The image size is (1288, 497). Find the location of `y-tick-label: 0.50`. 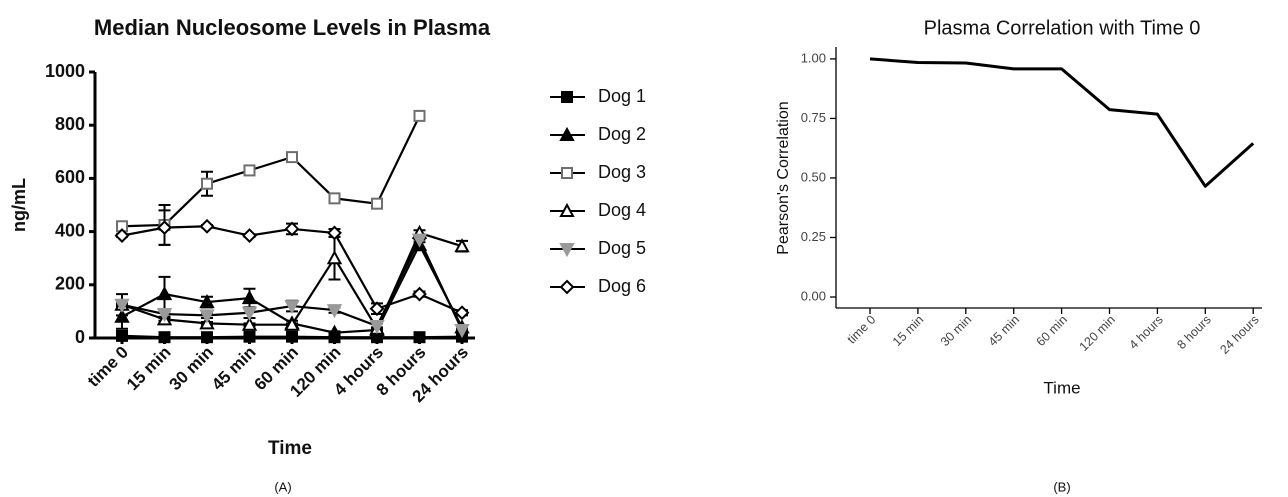

y-tick-label: 0.50 is located at coordinates (813, 176).